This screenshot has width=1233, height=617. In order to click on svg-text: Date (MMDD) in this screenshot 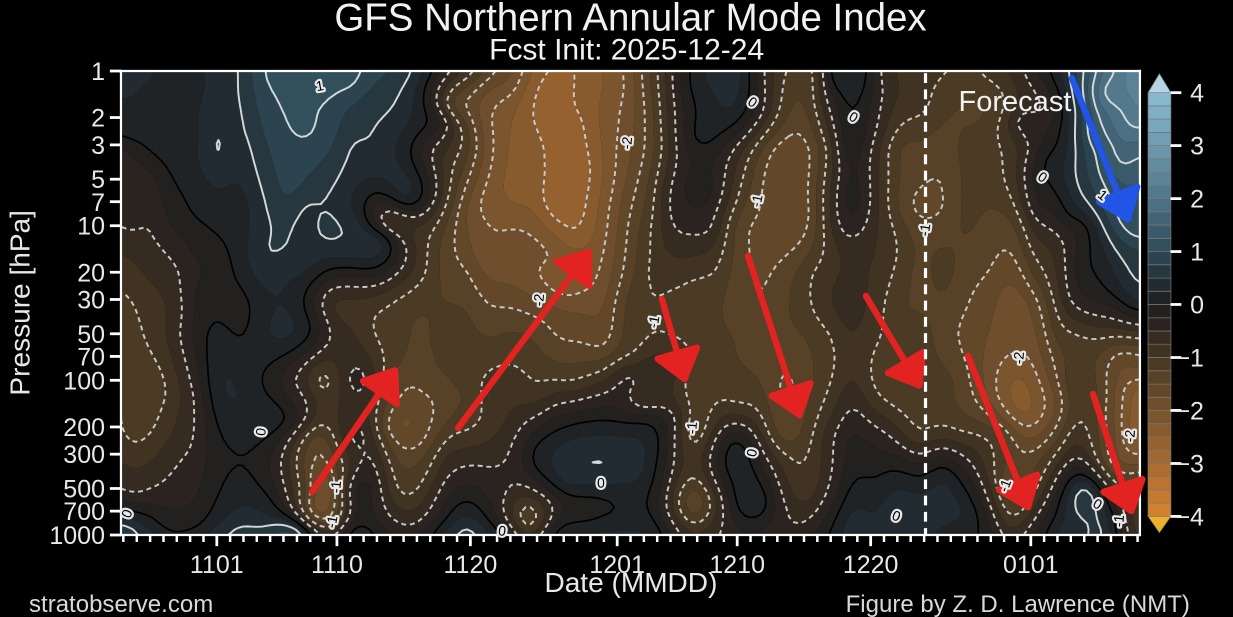, I will do `click(630, 582)`.